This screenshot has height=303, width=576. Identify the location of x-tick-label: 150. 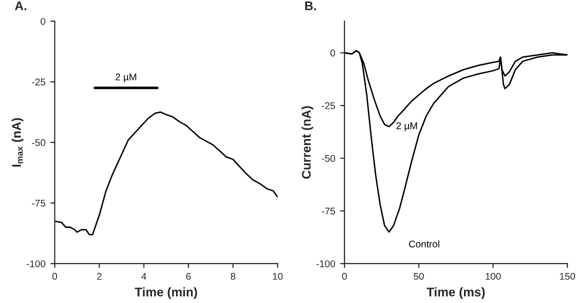
(568, 276).